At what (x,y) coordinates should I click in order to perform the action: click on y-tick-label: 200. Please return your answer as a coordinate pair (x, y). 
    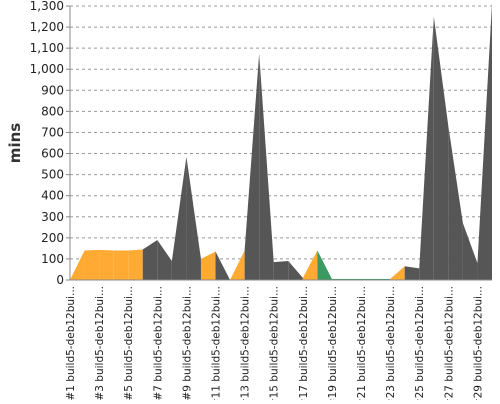
    Looking at the image, I should click on (52, 238).